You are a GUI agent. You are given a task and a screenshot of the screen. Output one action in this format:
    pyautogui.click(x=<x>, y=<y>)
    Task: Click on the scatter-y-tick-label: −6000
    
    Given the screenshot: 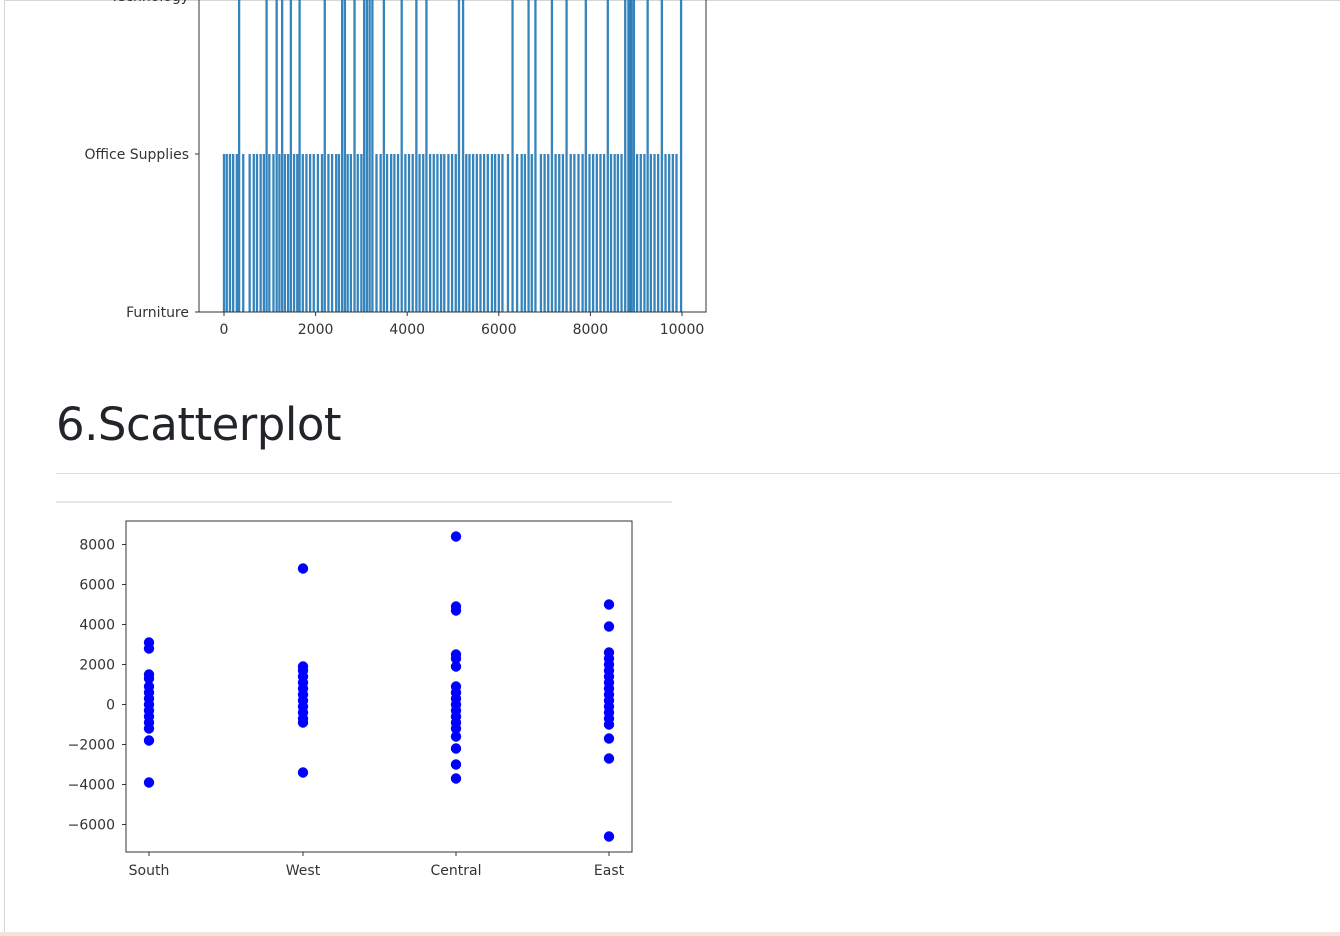 What is the action you would take?
    pyautogui.click(x=91, y=826)
    